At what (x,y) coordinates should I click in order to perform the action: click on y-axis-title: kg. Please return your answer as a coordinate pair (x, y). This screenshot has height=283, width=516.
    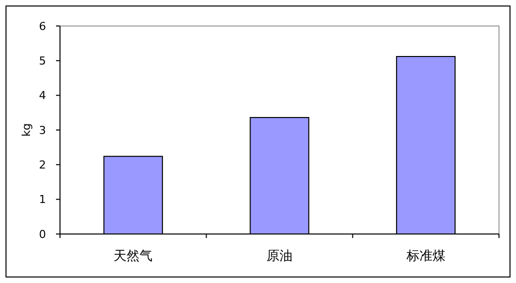
    Looking at the image, I should click on (26, 130).